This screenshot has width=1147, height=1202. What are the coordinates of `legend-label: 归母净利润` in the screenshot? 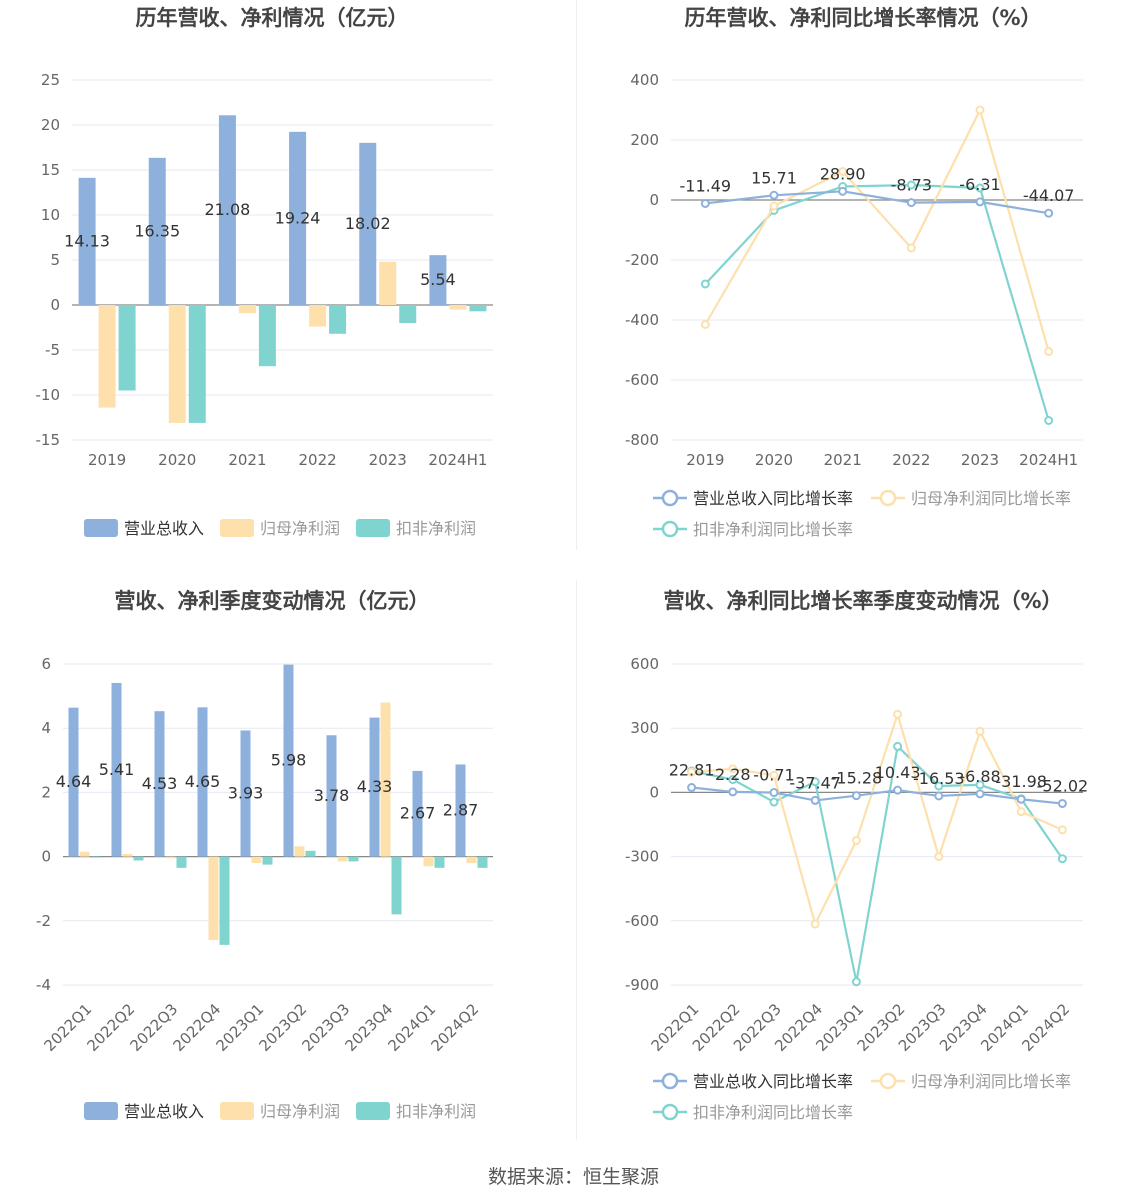 It's located at (300, 528).